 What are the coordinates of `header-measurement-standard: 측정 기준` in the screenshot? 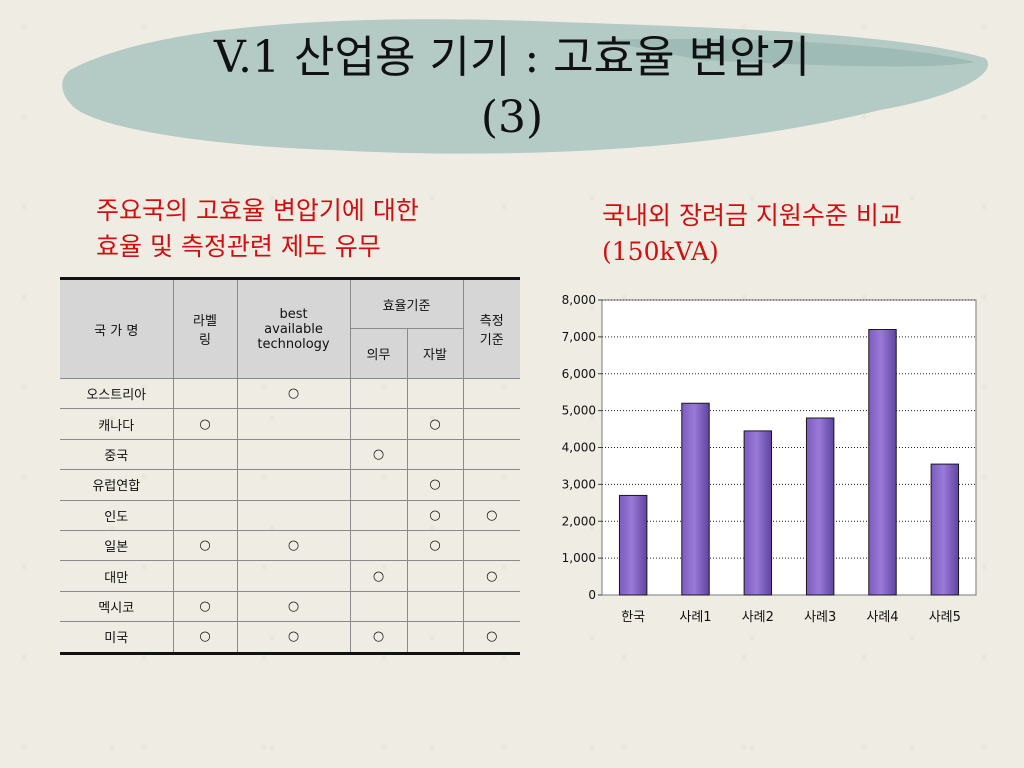 It's located at (491, 328).